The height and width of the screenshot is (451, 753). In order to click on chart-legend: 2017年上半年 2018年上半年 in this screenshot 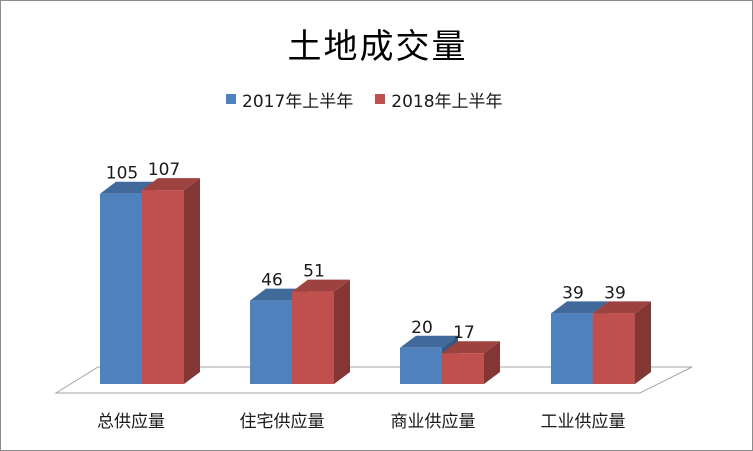, I will do `click(375, 99)`.